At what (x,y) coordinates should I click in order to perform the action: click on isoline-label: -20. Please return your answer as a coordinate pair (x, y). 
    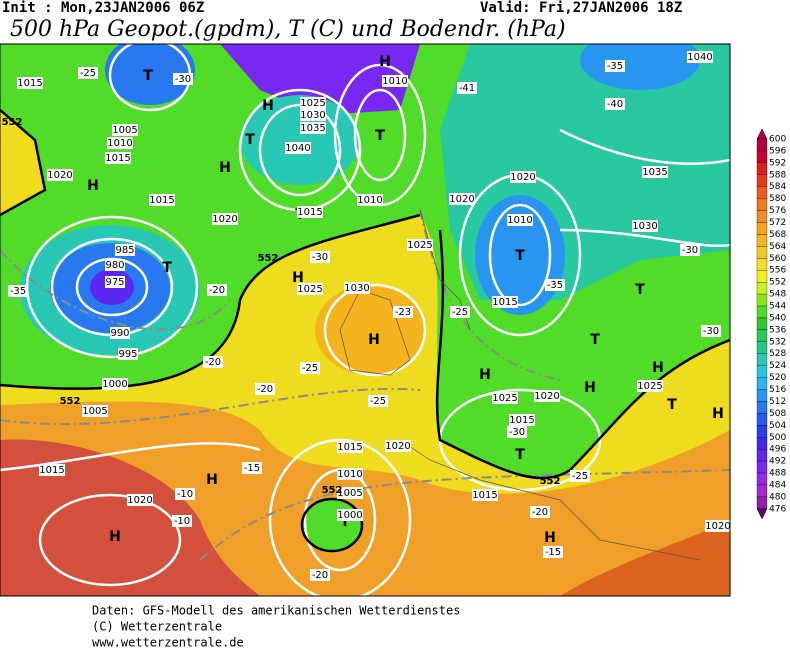
    Looking at the image, I should click on (213, 362).